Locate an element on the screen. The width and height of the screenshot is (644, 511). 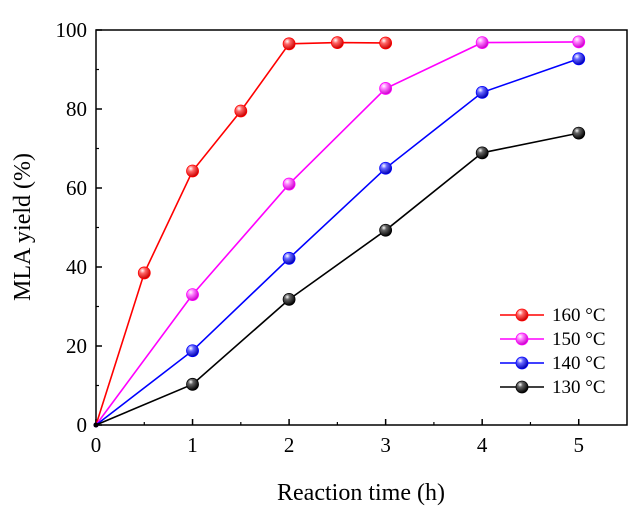
legend-label: 140 °C is located at coordinates (579, 363).